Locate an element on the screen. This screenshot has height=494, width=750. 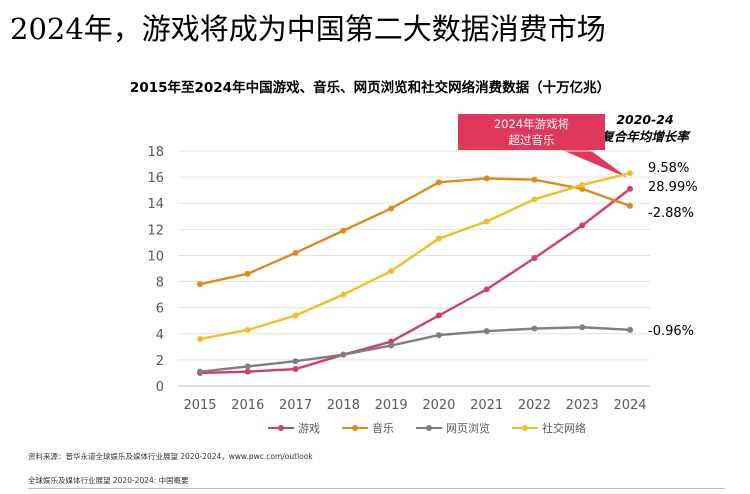
cagr-label: -0.96% is located at coordinates (671, 331).